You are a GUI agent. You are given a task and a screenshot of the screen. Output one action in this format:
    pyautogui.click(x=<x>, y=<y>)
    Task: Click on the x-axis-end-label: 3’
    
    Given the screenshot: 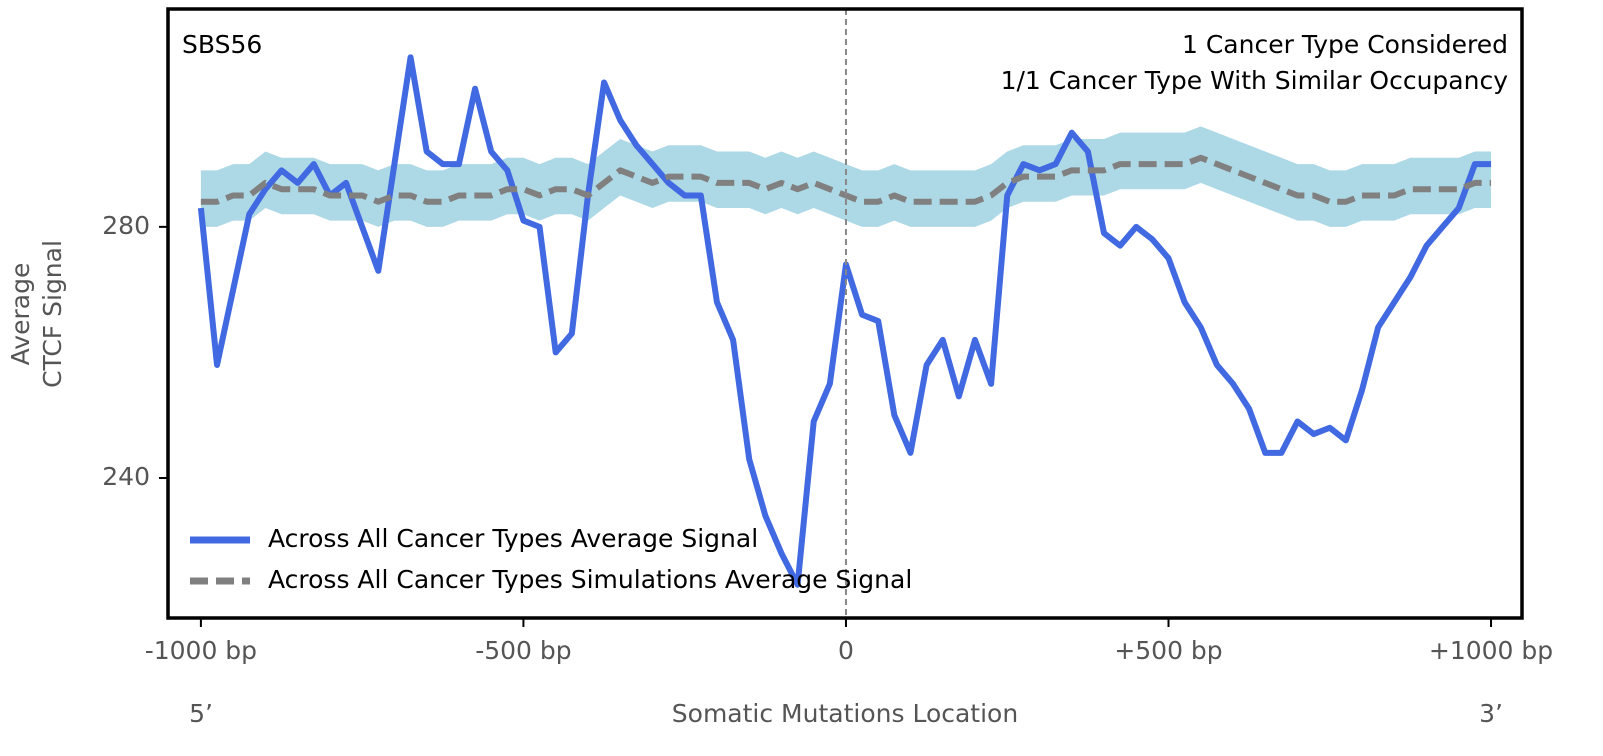 What is the action you would take?
    pyautogui.click(x=1491, y=713)
    